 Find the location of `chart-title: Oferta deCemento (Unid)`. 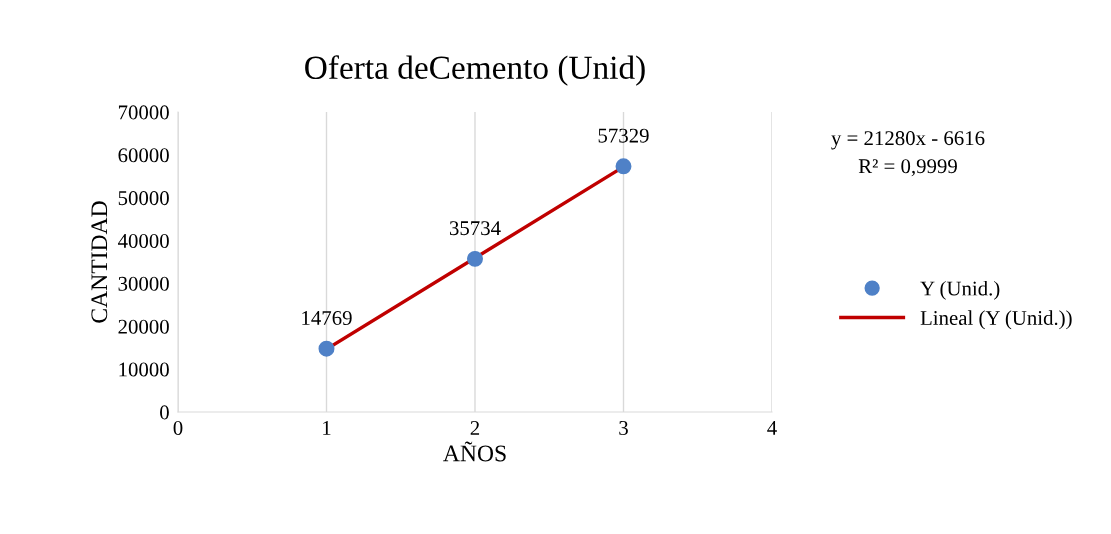

chart-title: Oferta deCemento (Unid) is located at coordinates (475, 70).